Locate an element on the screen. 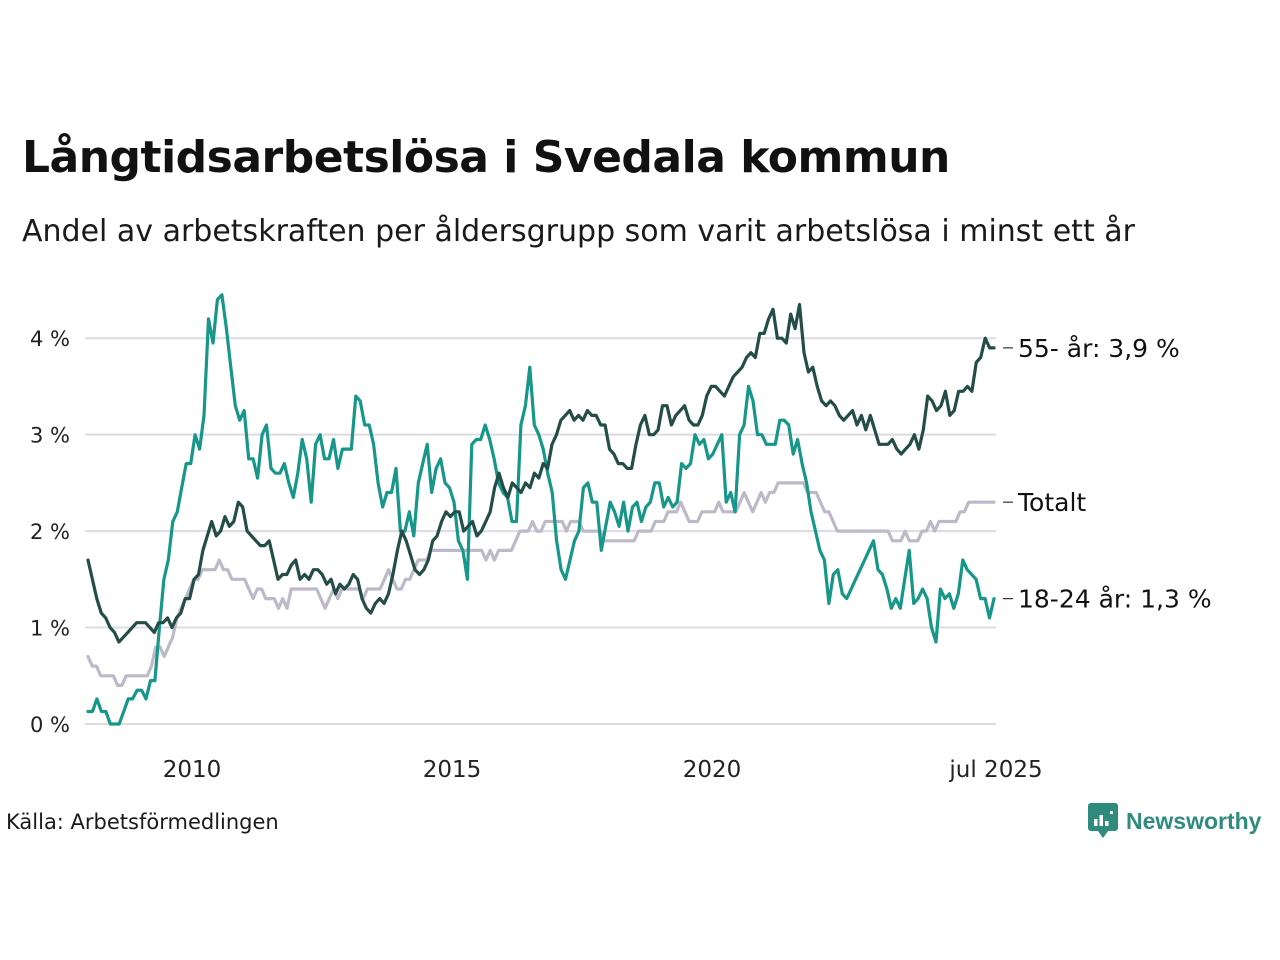  brand-name: Newsworthy is located at coordinates (1194, 820).